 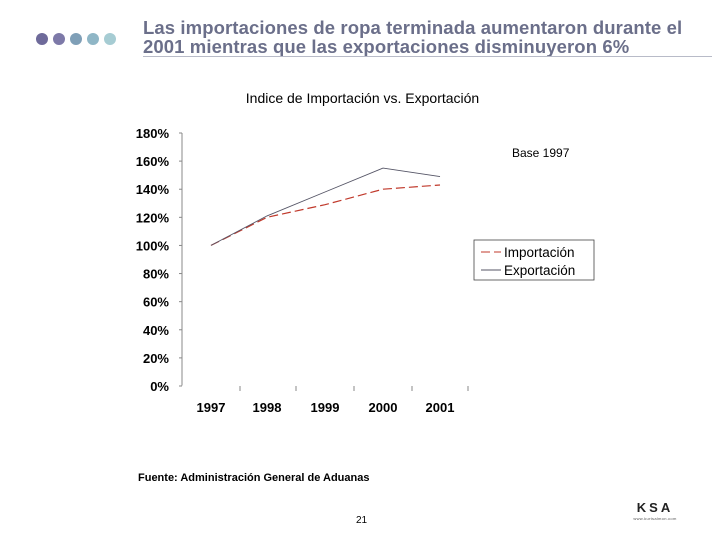 What do you see at coordinates (325, 407) in the screenshot?
I see `x-tick-label: 1999` at bounding box center [325, 407].